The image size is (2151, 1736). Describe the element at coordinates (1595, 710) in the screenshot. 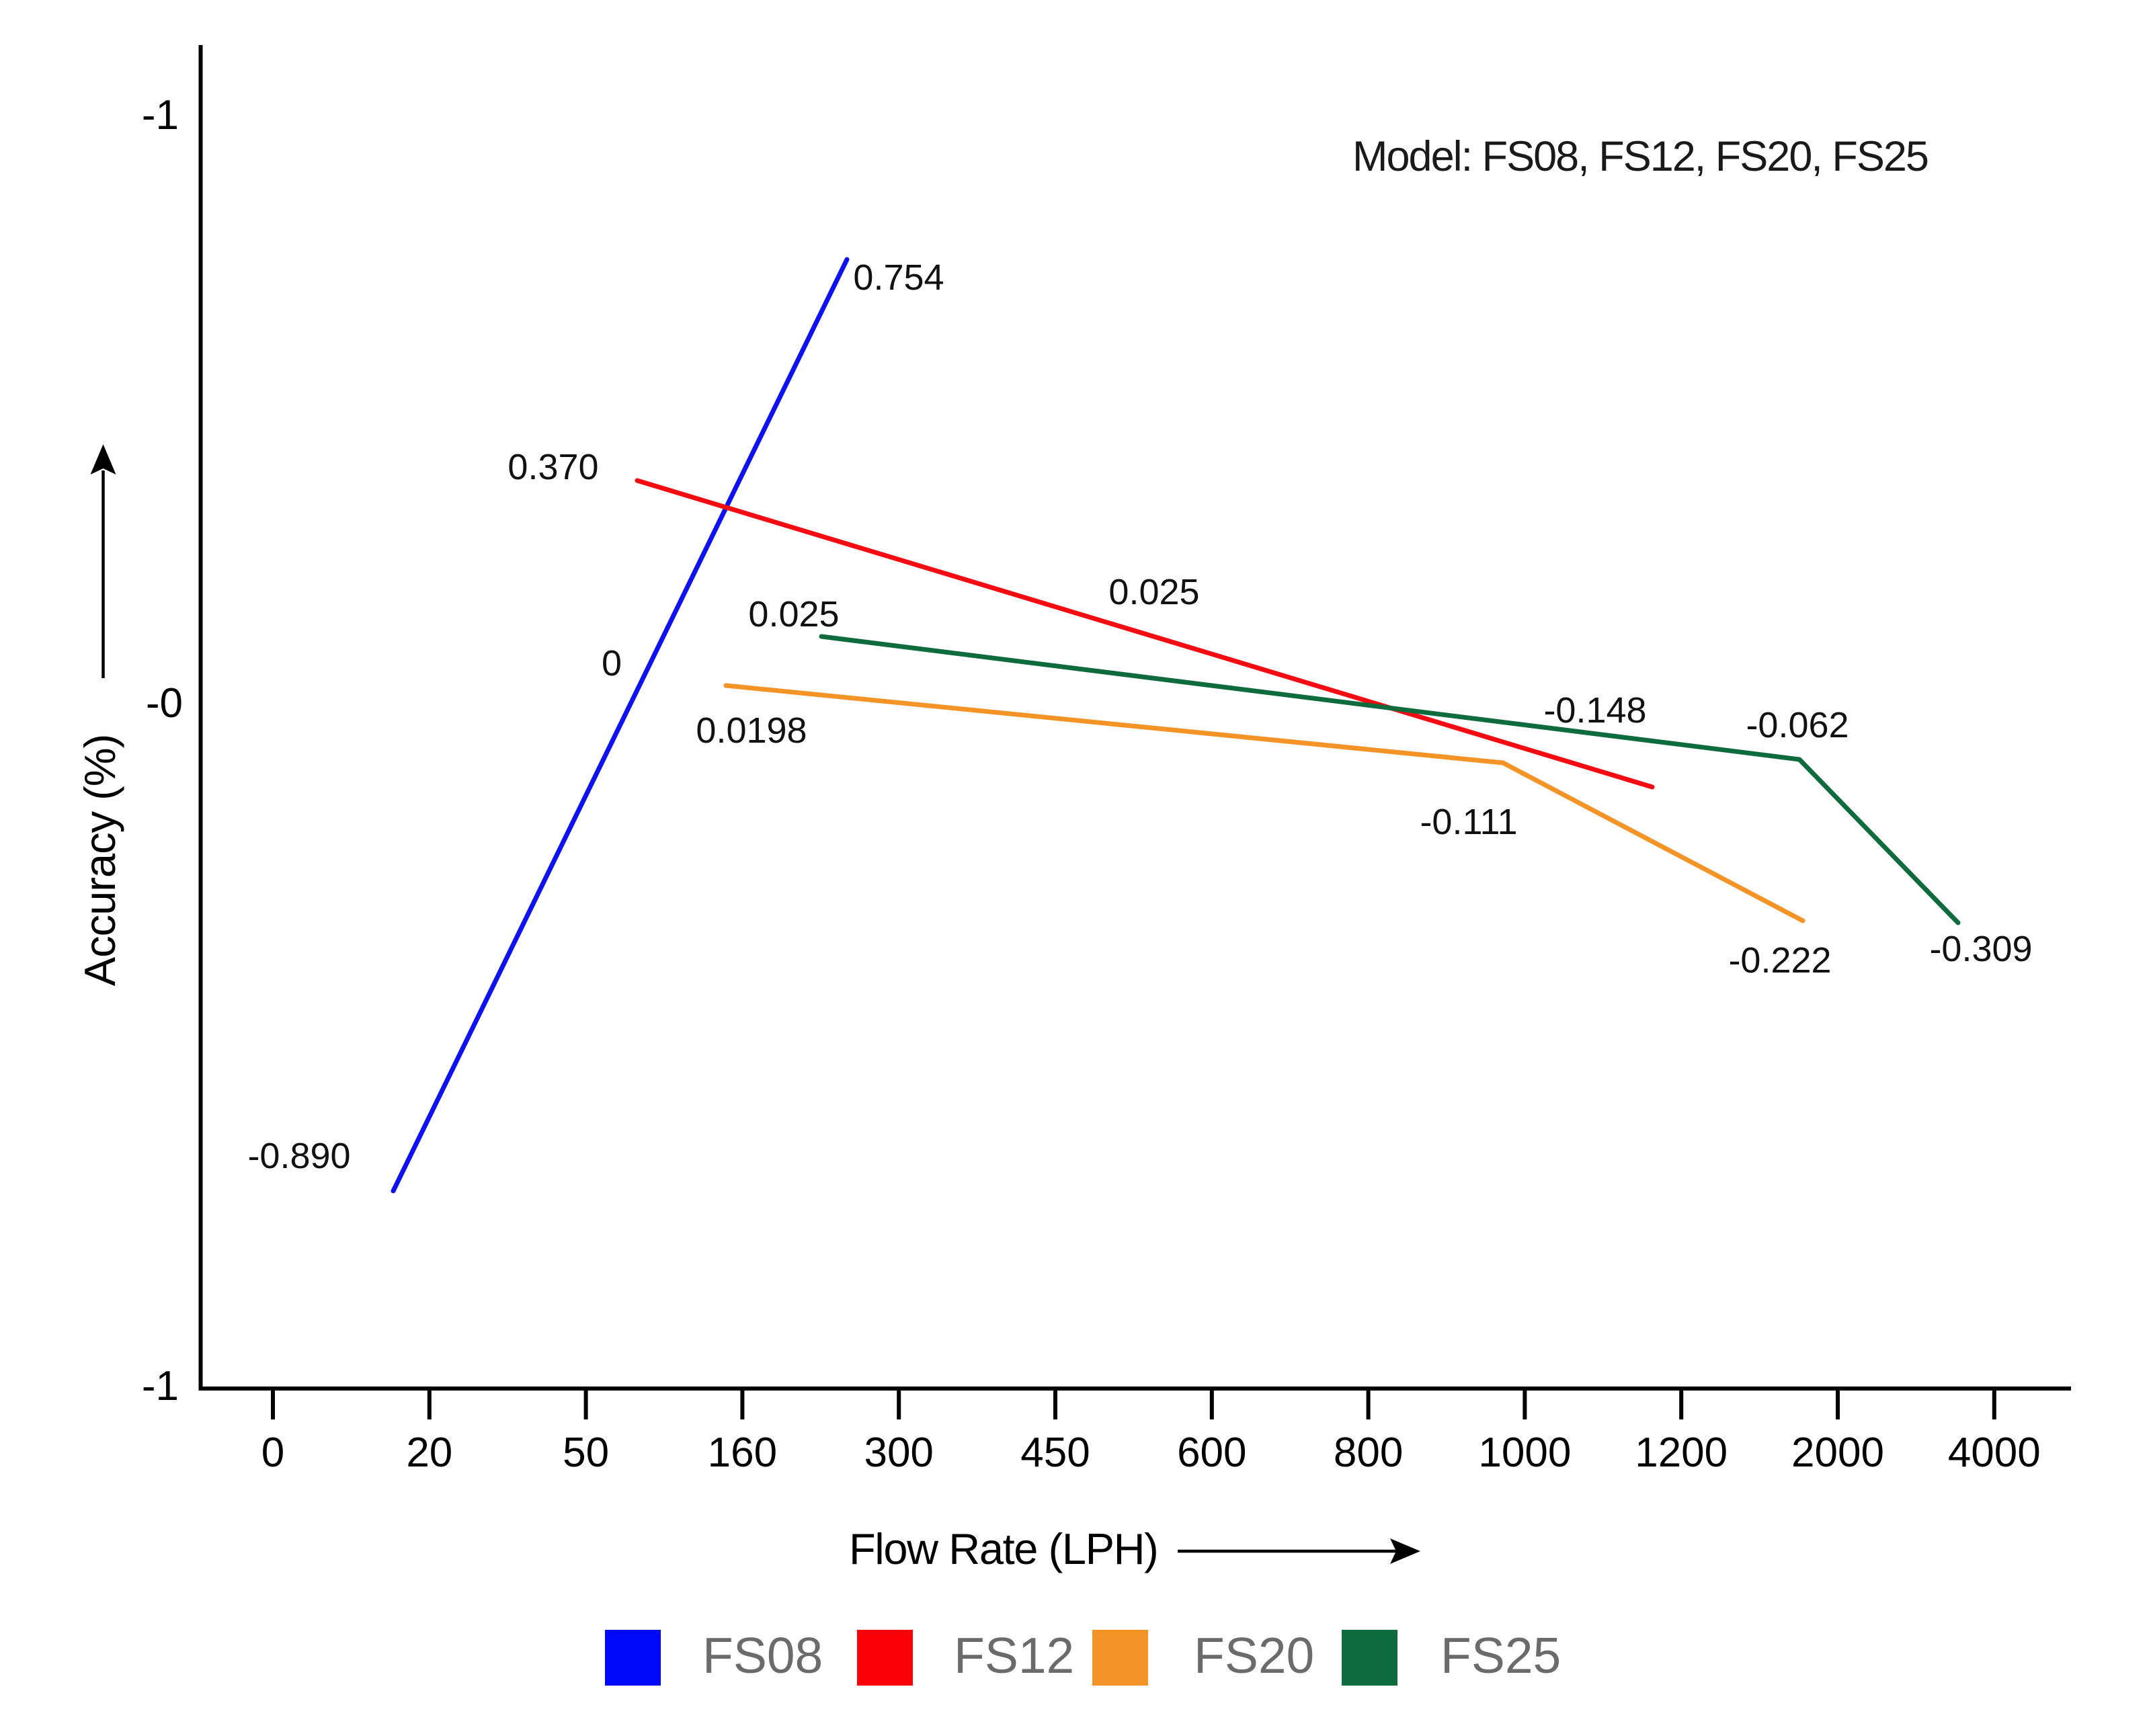

I see `svg-text: -0.148` at that location.